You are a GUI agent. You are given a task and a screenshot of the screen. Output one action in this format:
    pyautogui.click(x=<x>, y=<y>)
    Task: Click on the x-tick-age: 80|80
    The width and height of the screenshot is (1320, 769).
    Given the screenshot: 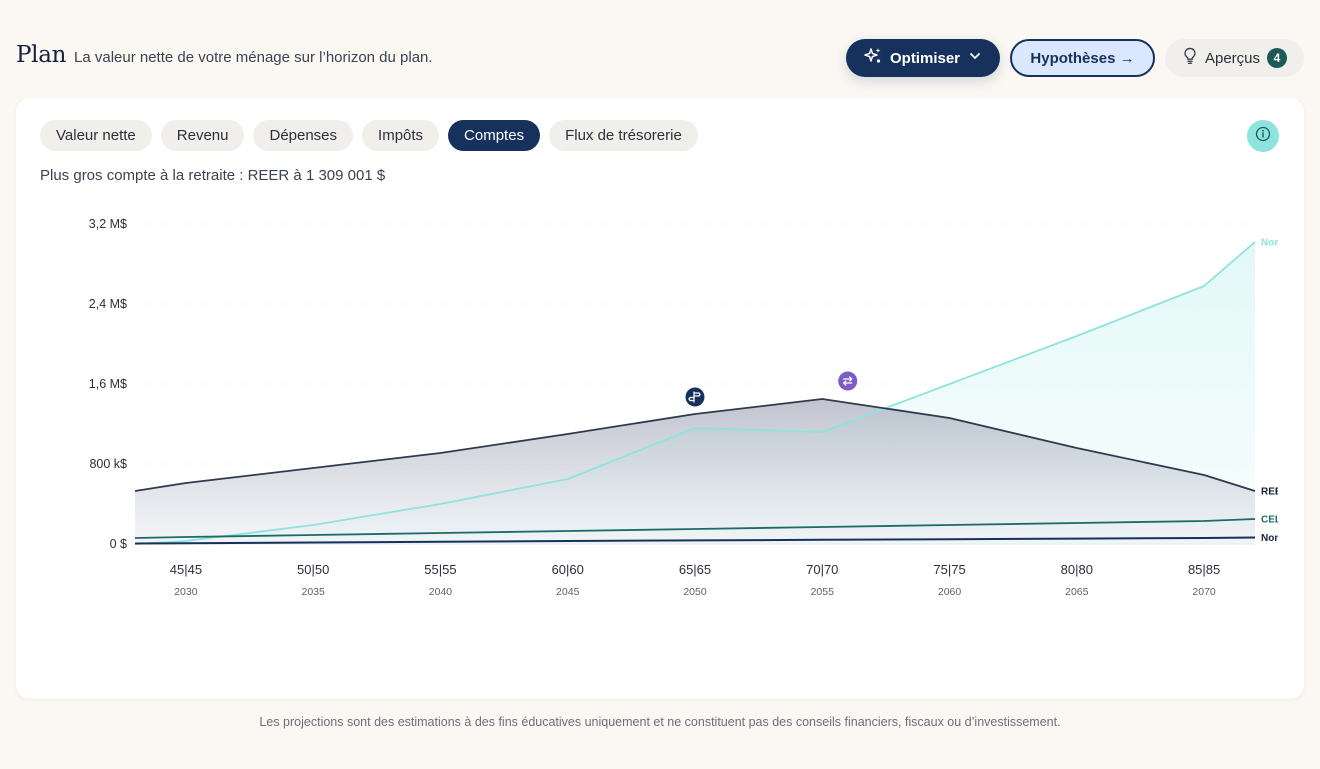 What is the action you would take?
    pyautogui.click(x=1077, y=569)
    